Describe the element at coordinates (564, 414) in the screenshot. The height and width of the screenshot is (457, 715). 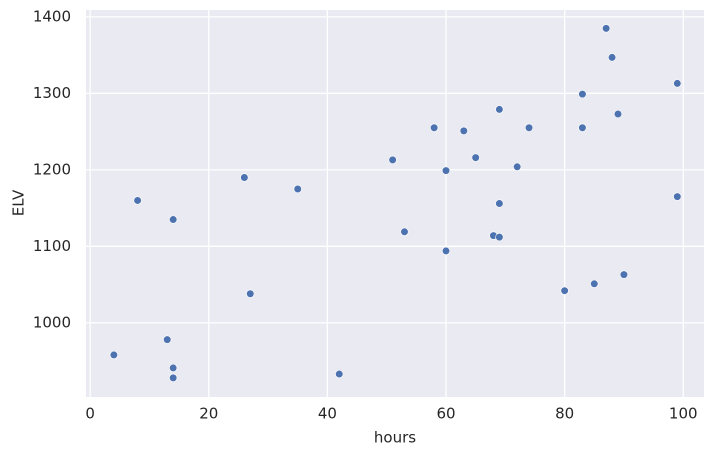
I see `x-tick-label: 80` at that location.